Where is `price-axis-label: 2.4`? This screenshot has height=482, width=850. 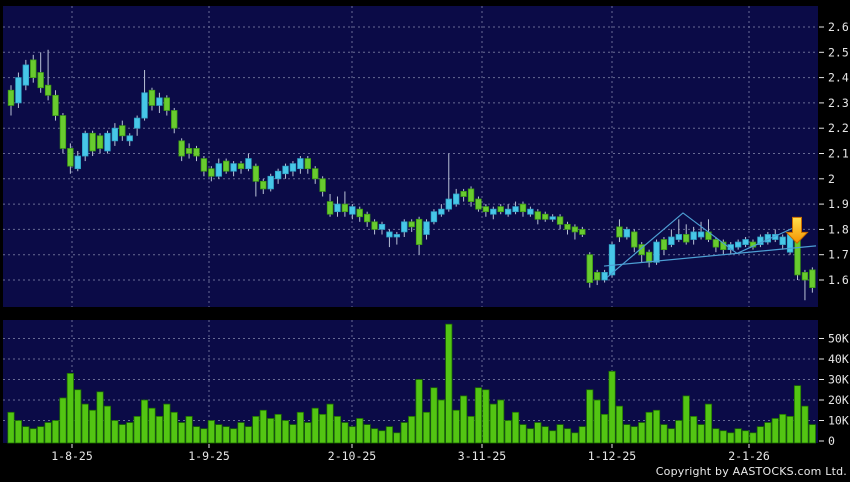 price-axis-label: 2.4 is located at coordinates (838, 78).